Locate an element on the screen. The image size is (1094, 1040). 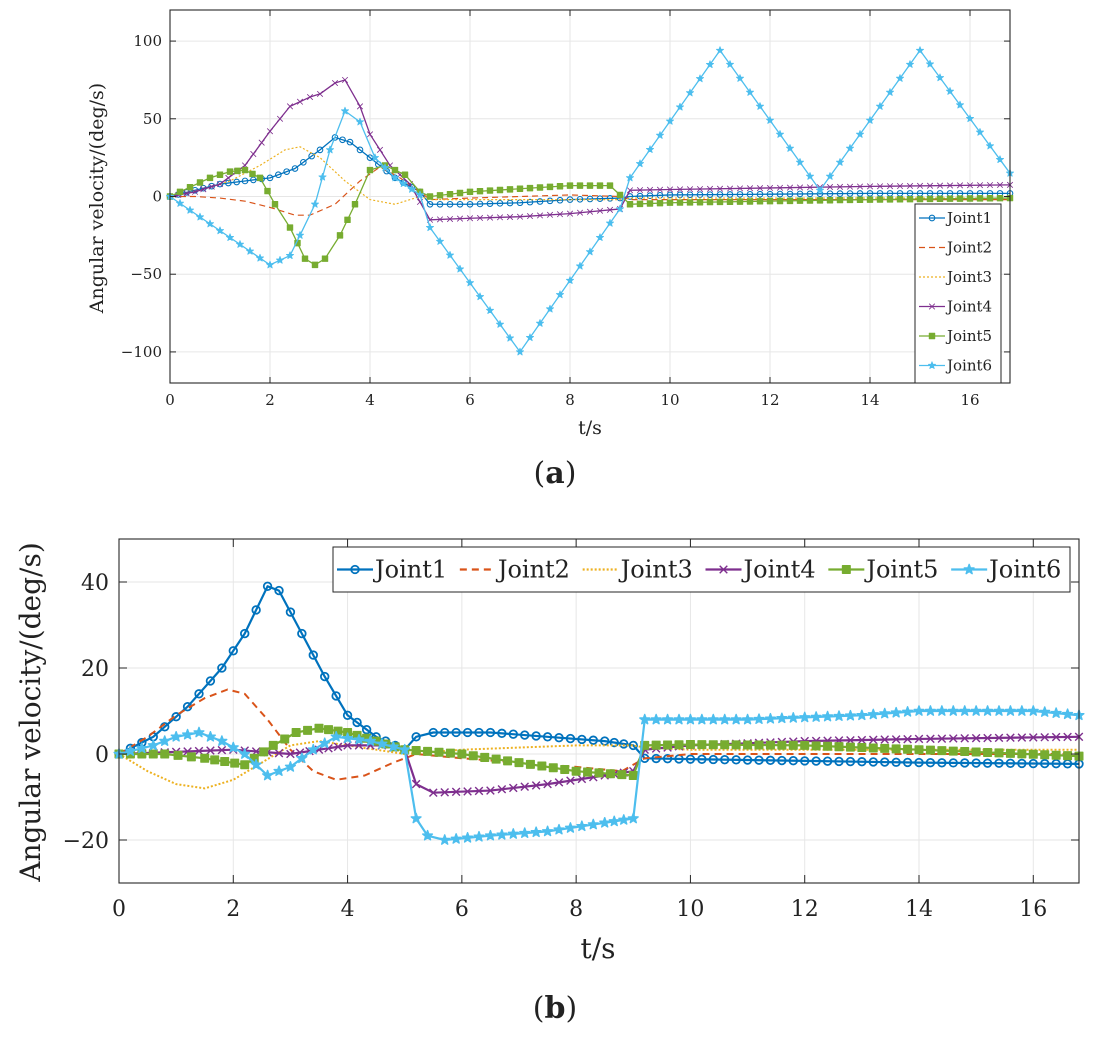
panel-b-legend-label-joint4: Joint4 is located at coordinates (778, 570).